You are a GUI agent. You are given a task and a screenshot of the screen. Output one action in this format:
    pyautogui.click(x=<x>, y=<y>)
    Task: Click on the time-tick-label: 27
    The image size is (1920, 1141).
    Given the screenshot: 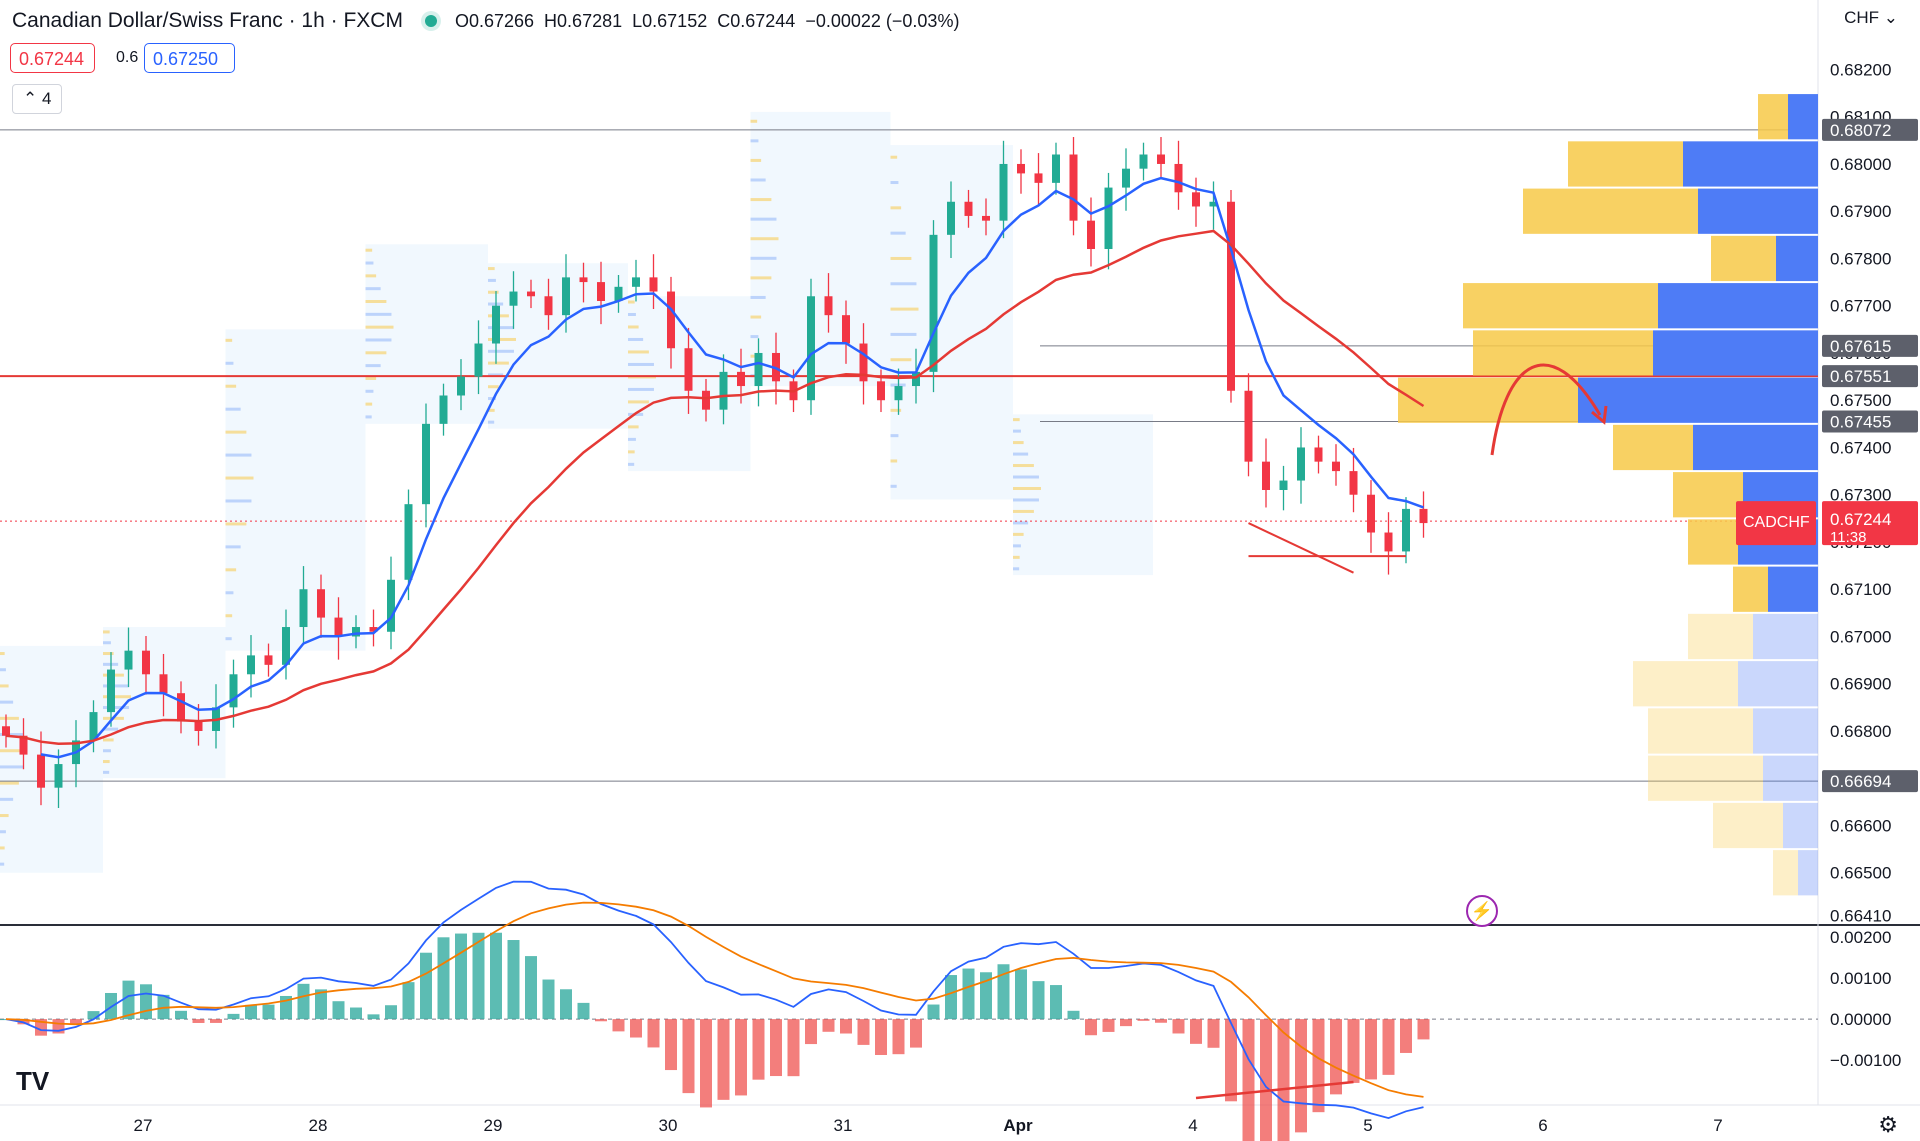 What is the action you would take?
    pyautogui.click(x=143, y=1125)
    